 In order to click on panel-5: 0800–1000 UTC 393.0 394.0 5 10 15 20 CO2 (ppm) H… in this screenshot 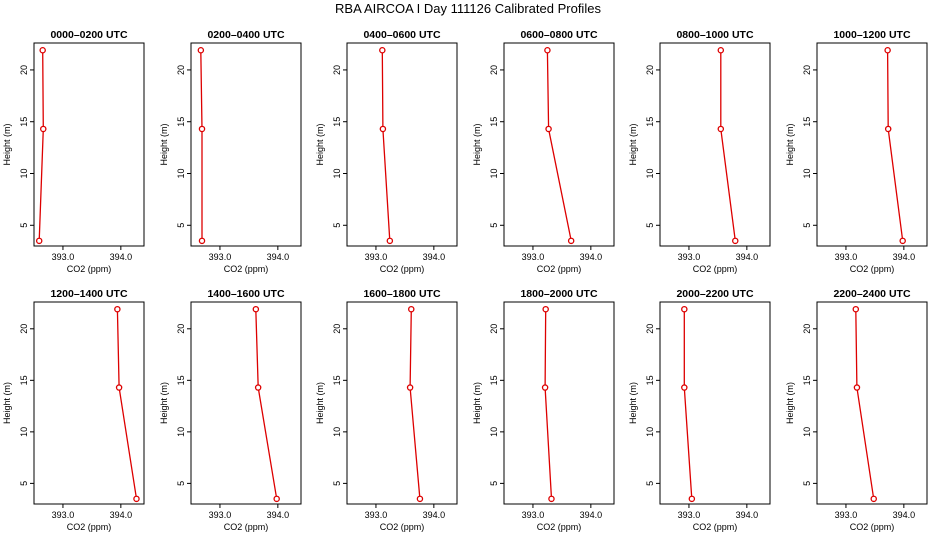, I will do `click(699, 151)`.